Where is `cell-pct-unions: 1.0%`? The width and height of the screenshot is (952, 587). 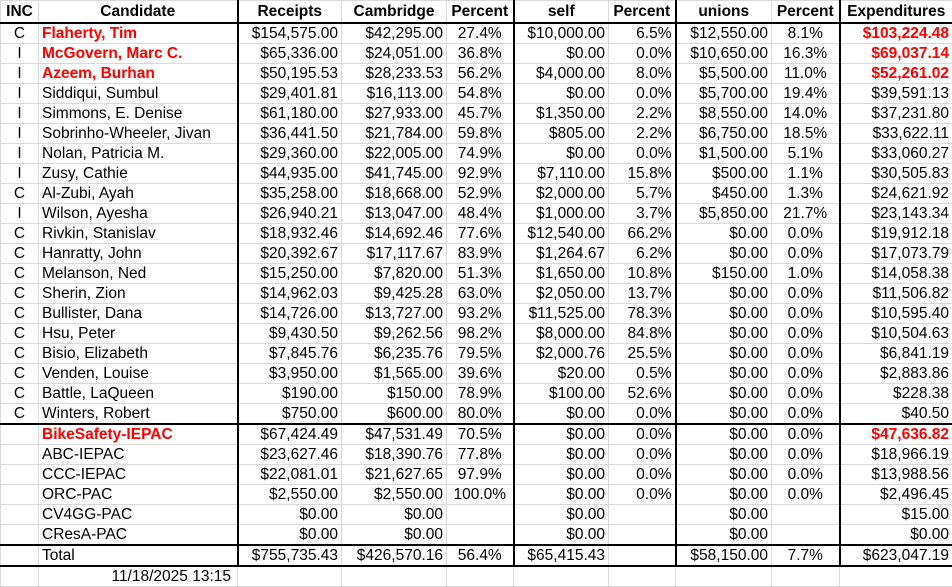 cell-pct-unions: 1.0% is located at coordinates (806, 274).